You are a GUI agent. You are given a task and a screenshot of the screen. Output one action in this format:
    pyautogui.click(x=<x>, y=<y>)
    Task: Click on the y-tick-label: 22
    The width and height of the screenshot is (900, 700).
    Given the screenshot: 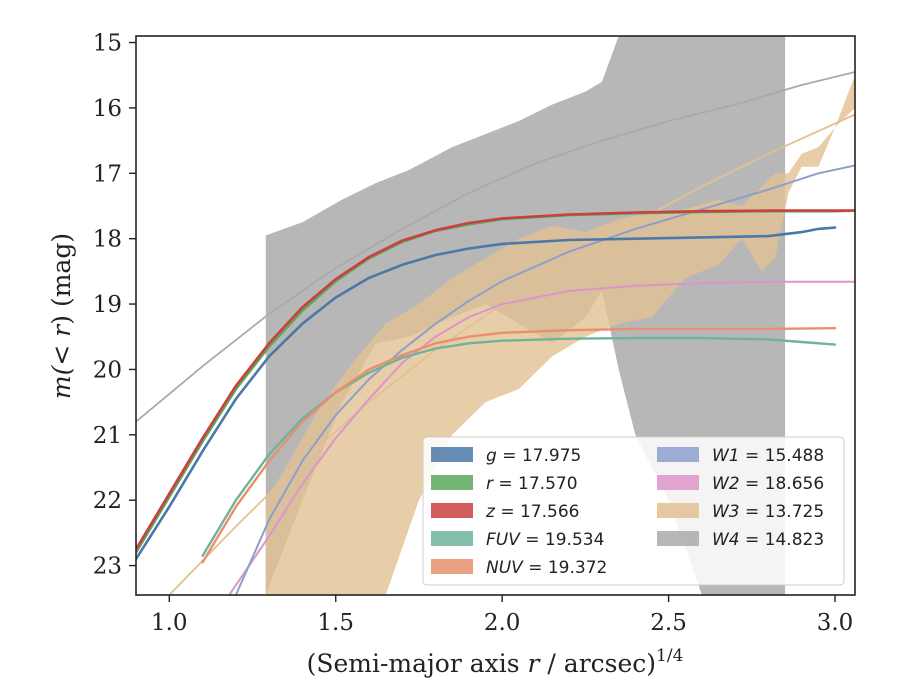 What is the action you would take?
    pyautogui.click(x=107, y=501)
    